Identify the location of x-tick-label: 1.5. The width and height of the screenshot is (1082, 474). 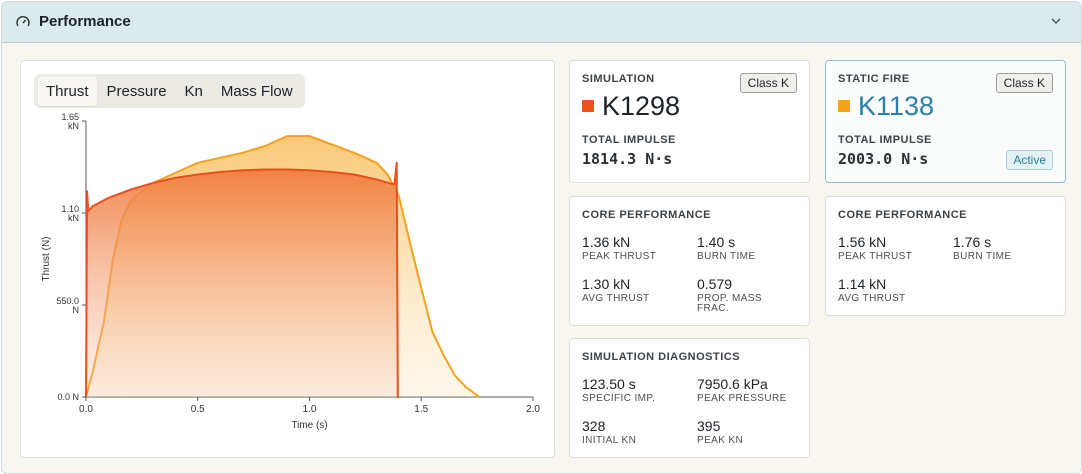
(421, 409).